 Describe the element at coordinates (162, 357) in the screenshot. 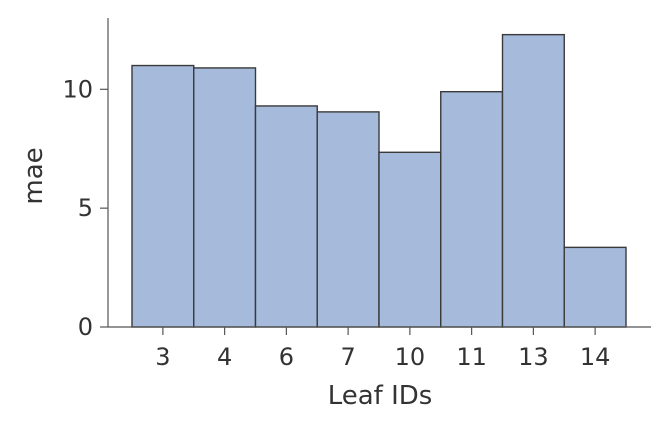

I see `x-tick-label: 3` at that location.